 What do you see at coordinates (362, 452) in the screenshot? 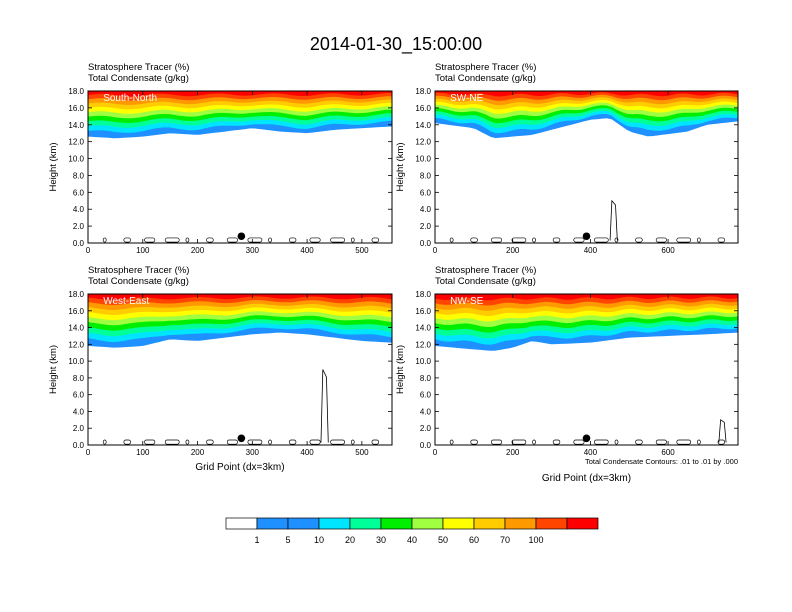
I see `x-tick-label: 500` at bounding box center [362, 452].